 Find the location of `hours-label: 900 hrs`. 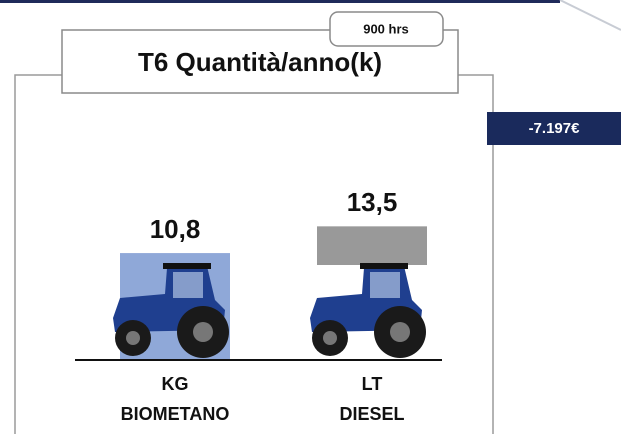

hours-label: 900 hrs is located at coordinates (386, 28).